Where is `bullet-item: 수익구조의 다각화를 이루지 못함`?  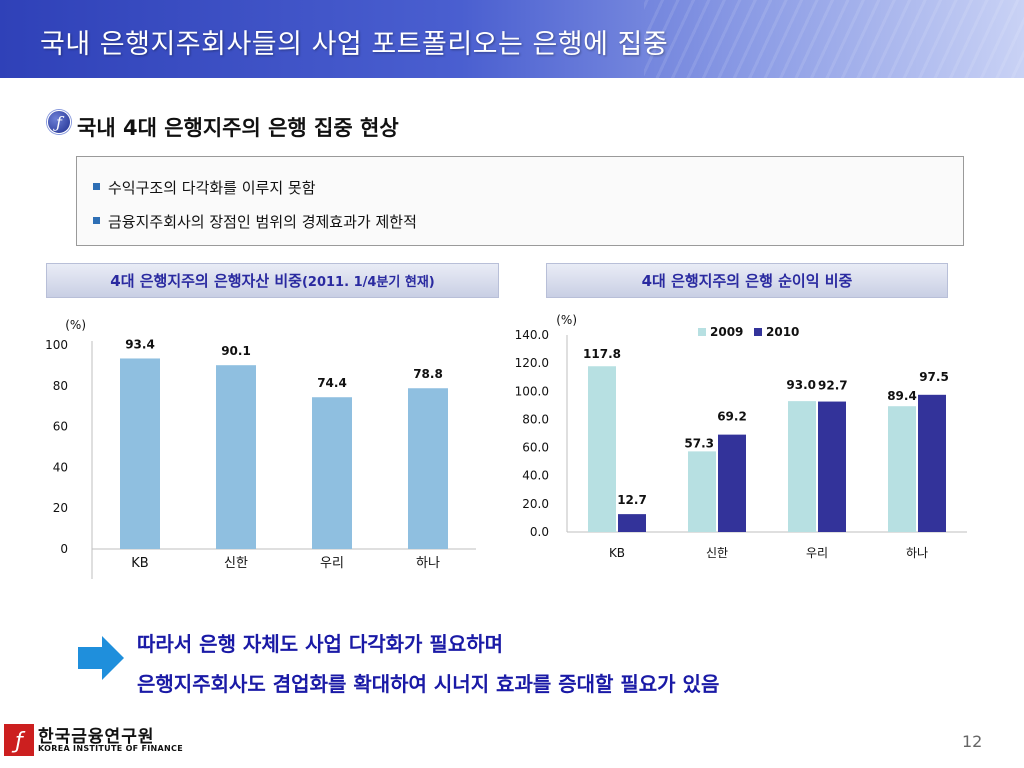
bullet-item: 수익구조의 다각화를 이루지 못함 is located at coordinates (204, 187).